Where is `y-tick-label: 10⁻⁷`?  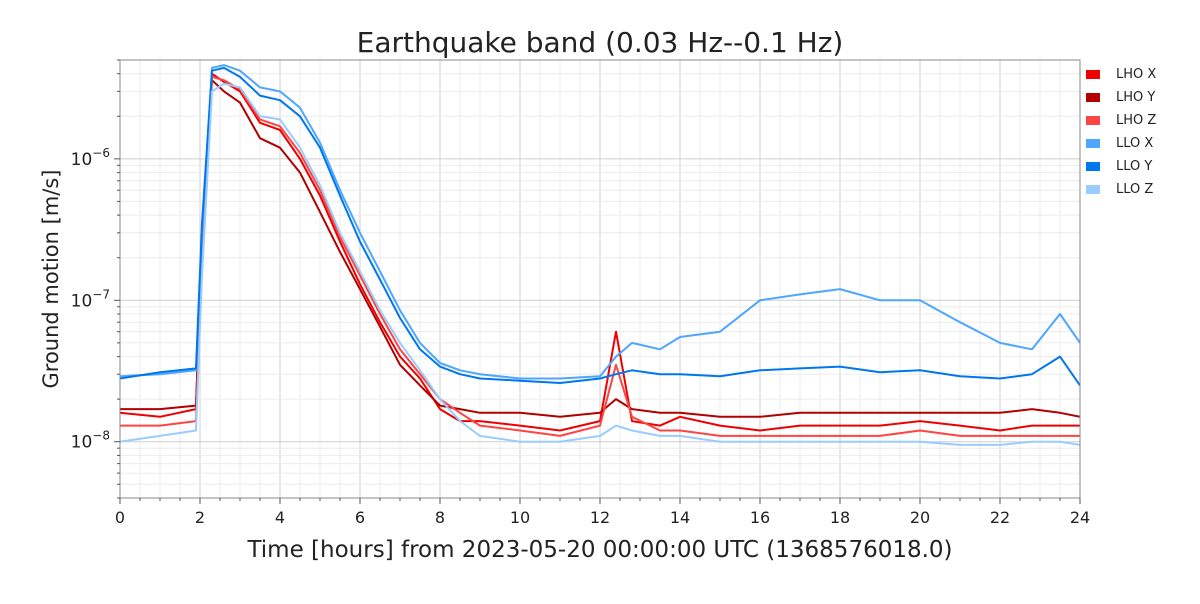
y-tick-label: 10⁻⁷ is located at coordinates (90, 299).